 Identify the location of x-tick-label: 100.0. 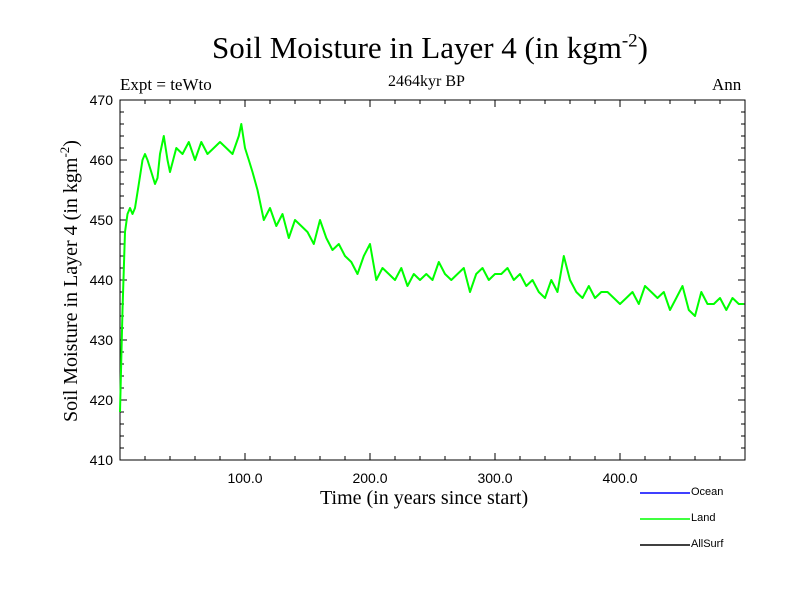
(244, 478).